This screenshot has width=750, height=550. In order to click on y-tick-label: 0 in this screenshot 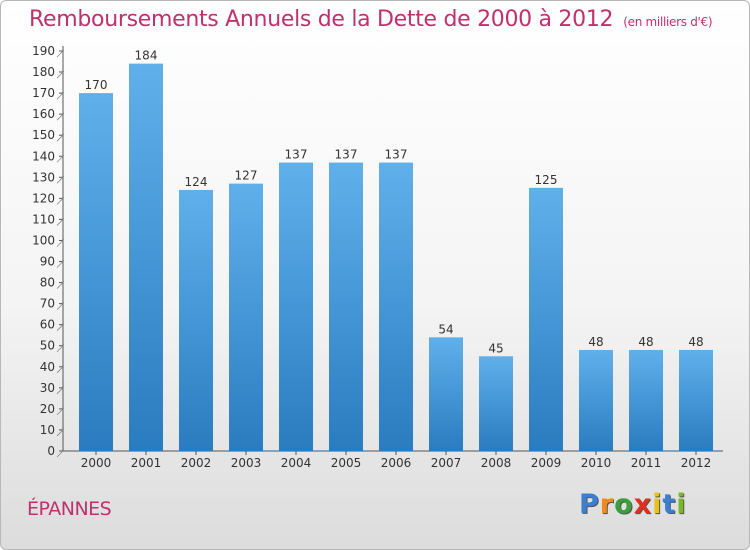, I will do `click(51, 451)`.